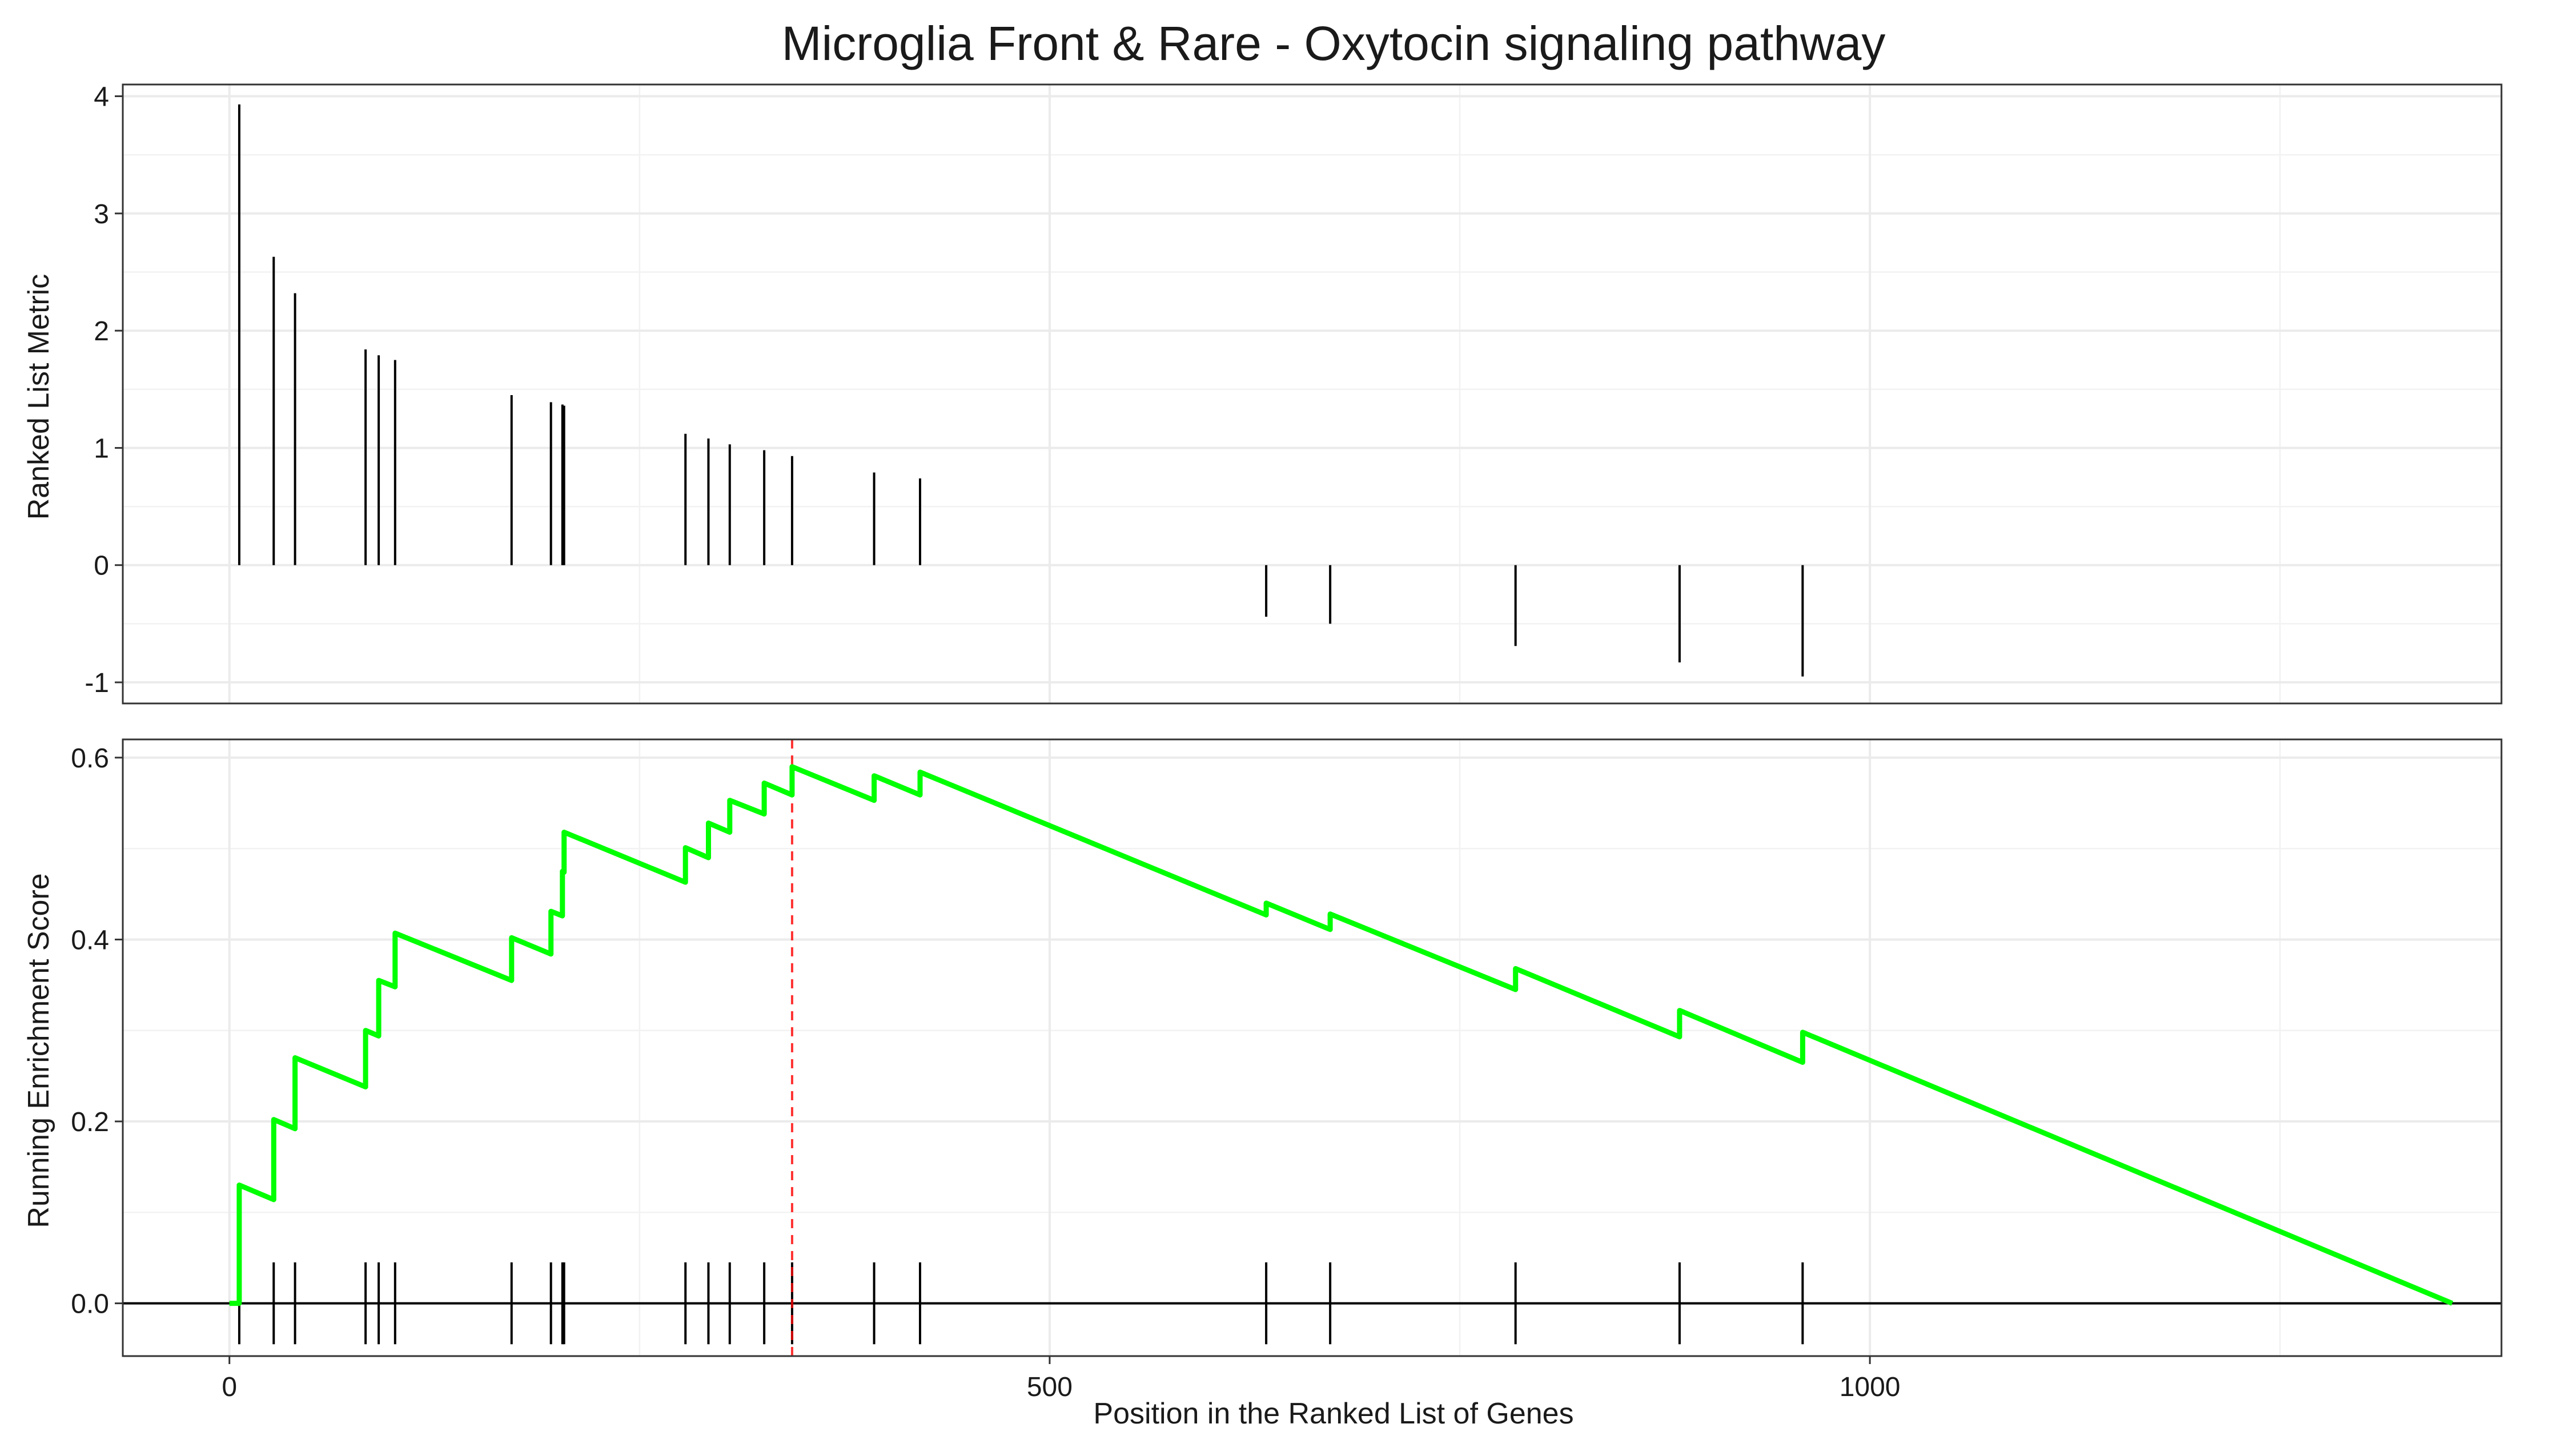 The image size is (2570, 1456). What do you see at coordinates (1871, 1387) in the screenshot?
I see `bottom-x-tick-label: 1000` at bounding box center [1871, 1387].